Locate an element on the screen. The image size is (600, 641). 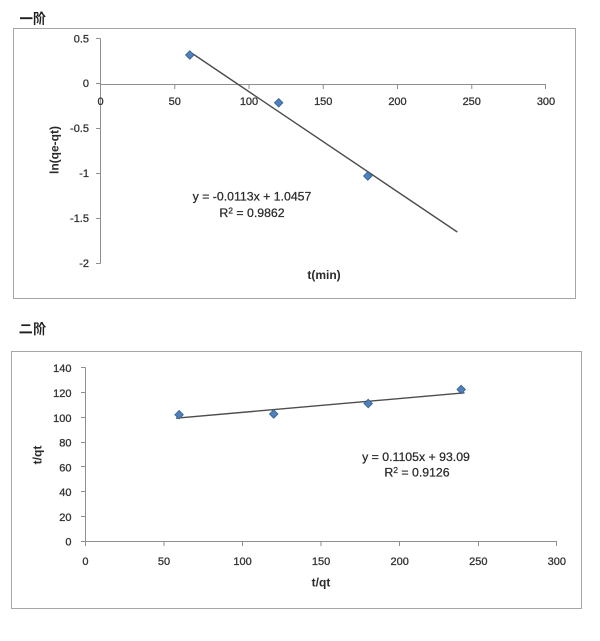
svg-text: y = 0.1105x + 93.09 is located at coordinates (416, 457).